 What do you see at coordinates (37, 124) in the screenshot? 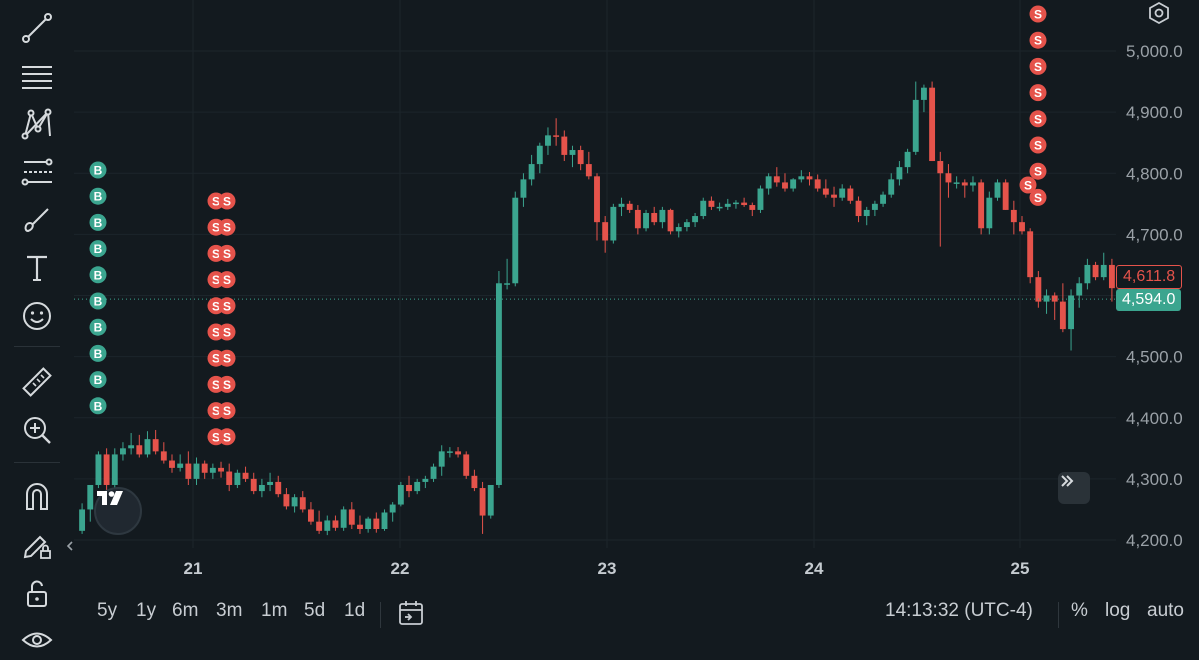
I see `pattern-icon` at bounding box center [37, 124].